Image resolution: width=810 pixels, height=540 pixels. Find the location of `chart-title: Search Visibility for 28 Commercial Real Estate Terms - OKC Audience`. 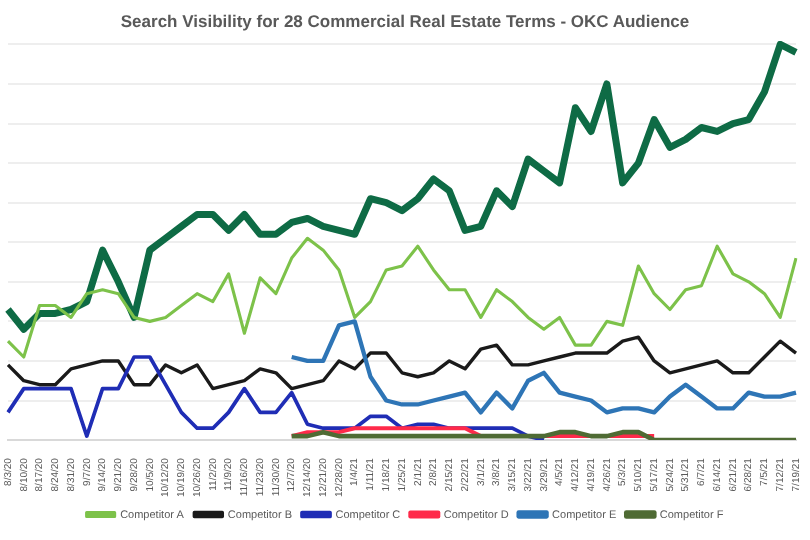

chart-title: Search Visibility for 28 Commercial Real Estate Terms - OKC Audience is located at coordinates (405, 20).